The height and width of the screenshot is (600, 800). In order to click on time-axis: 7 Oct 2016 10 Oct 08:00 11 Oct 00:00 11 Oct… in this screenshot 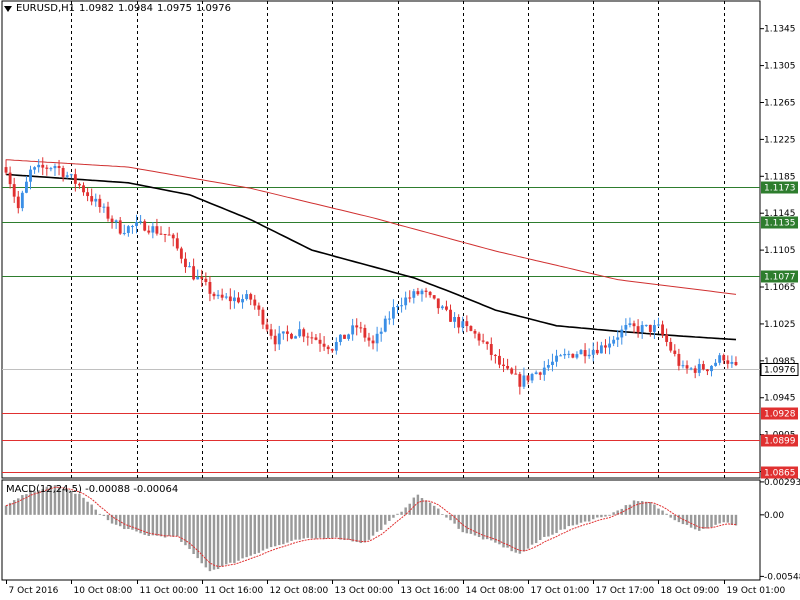, I will do `click(396, 588)`.